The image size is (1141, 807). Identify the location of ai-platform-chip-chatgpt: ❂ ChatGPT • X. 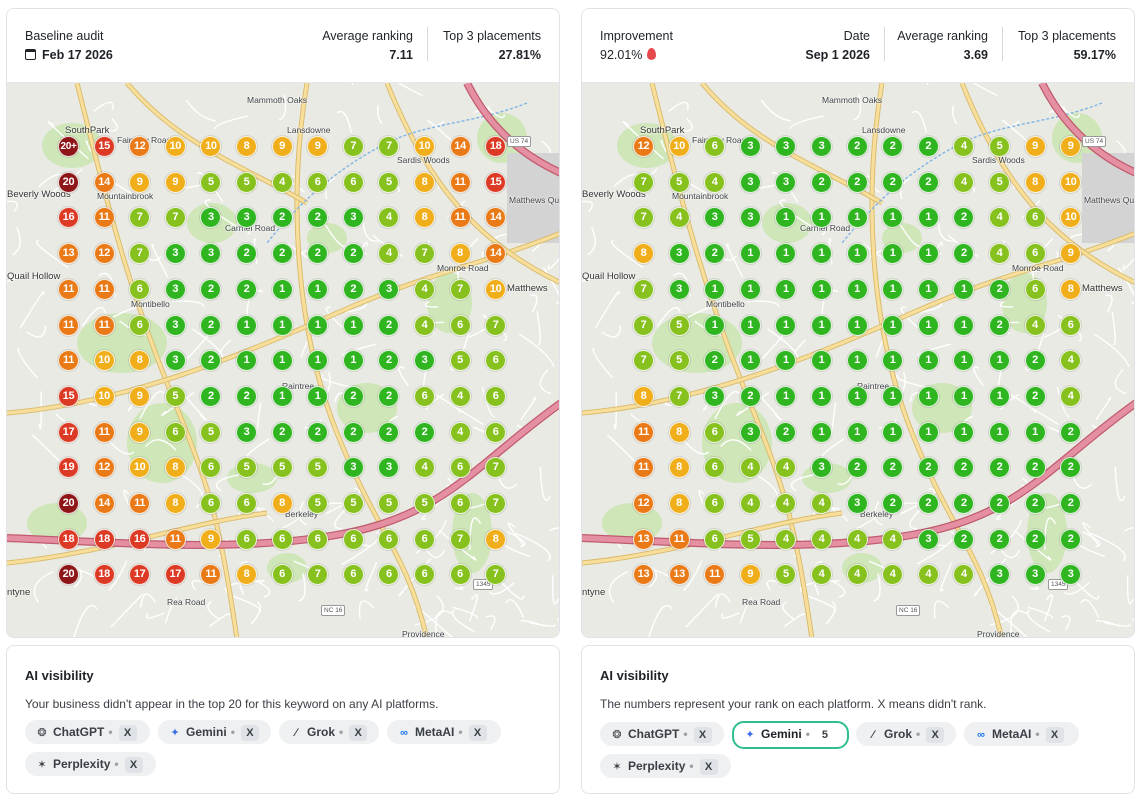
(662, 734).